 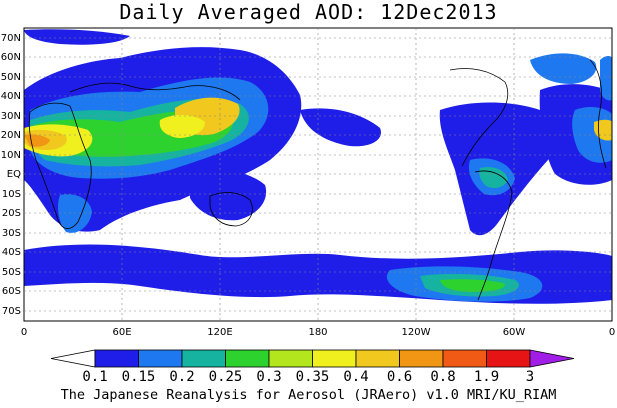 I want to click on lon-label: 120W, so click(x=416, y=332).